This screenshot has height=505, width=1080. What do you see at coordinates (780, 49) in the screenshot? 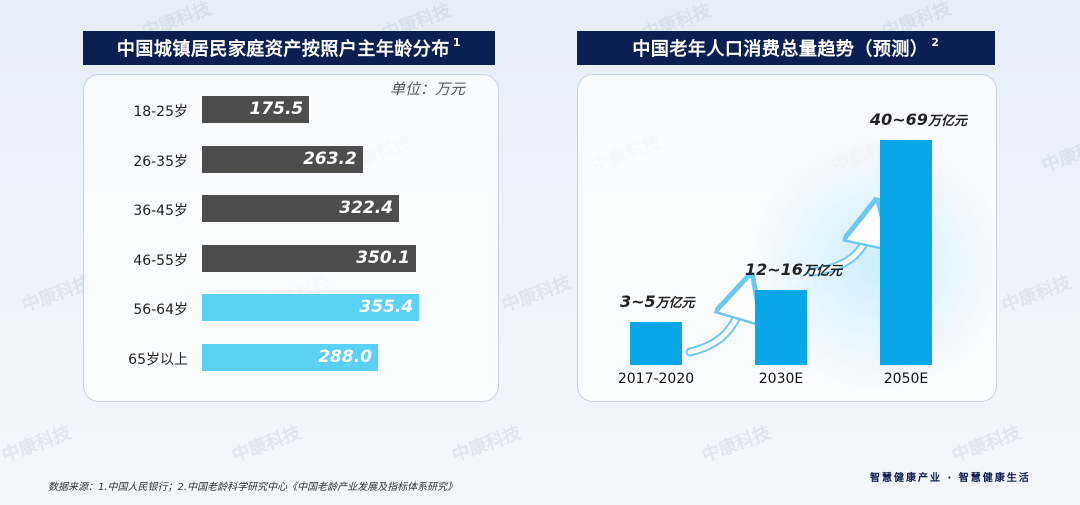
I see `right-panel-title-text: 中国老年人口消费总量趋势（预测）` at bounding box center [780, 49].